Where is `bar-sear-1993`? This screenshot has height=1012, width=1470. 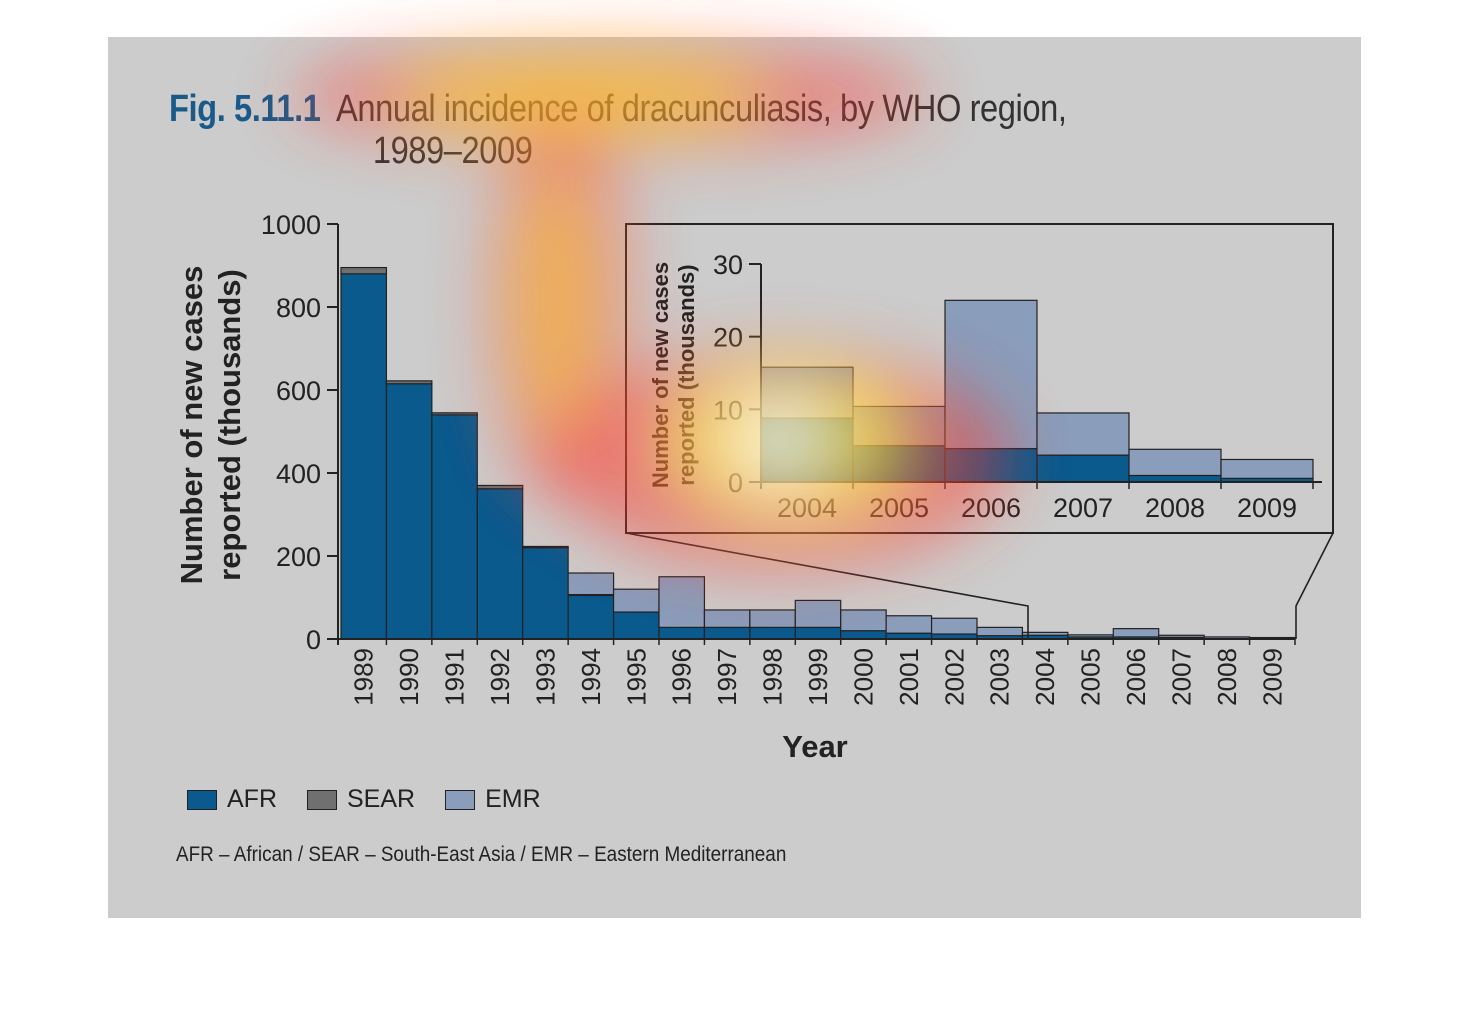
bar-sear-1993 is located at coordinates (545, 547).